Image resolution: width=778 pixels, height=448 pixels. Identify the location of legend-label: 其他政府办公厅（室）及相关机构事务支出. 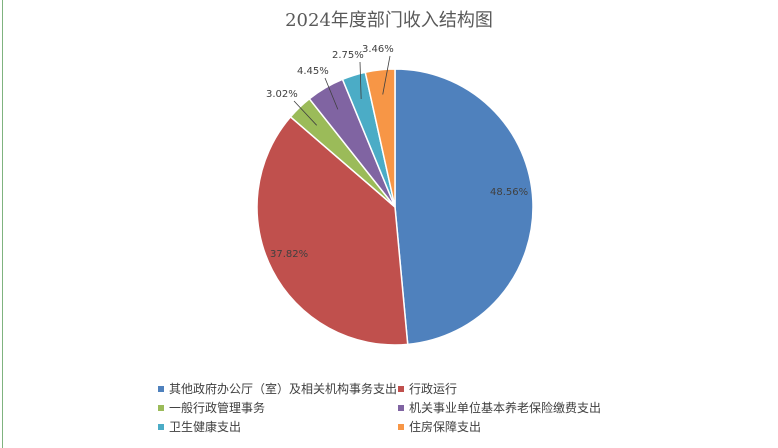
(283, 389).